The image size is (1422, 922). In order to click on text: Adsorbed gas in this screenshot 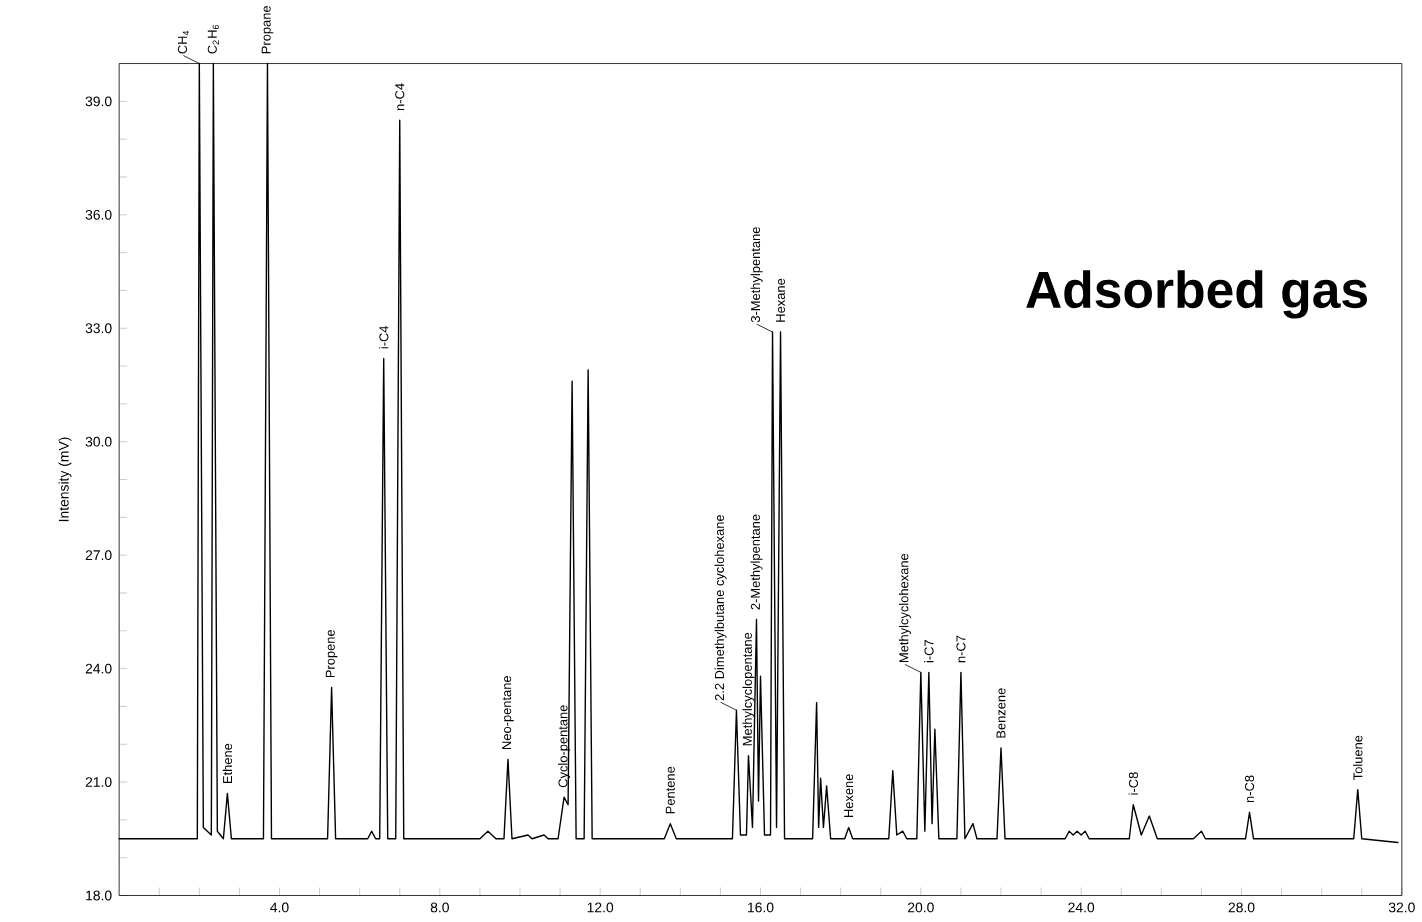, I will do `click(1196, 294)`.